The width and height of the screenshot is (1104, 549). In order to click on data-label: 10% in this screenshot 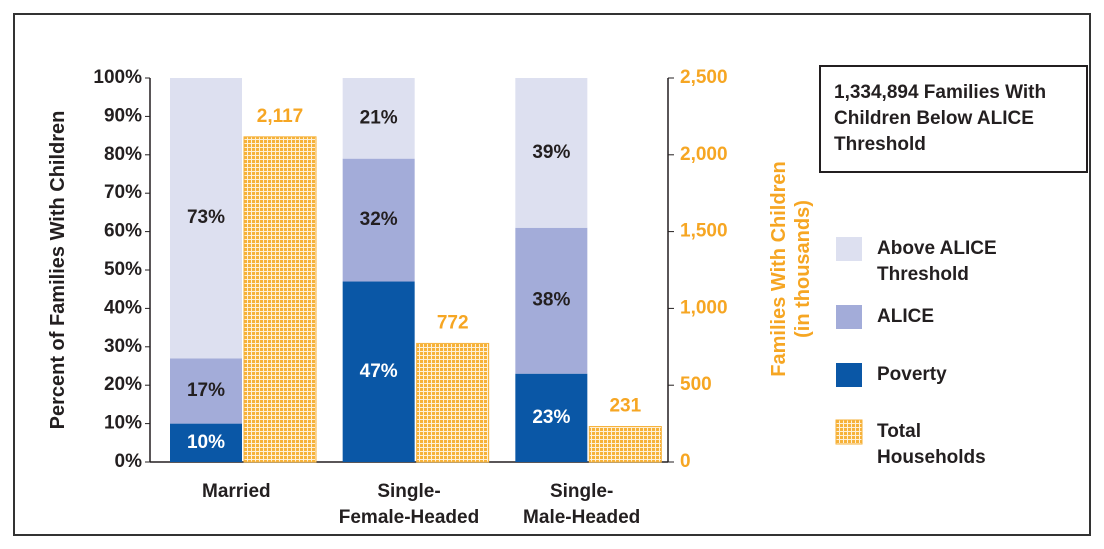, I will do `click(206, 442)`.